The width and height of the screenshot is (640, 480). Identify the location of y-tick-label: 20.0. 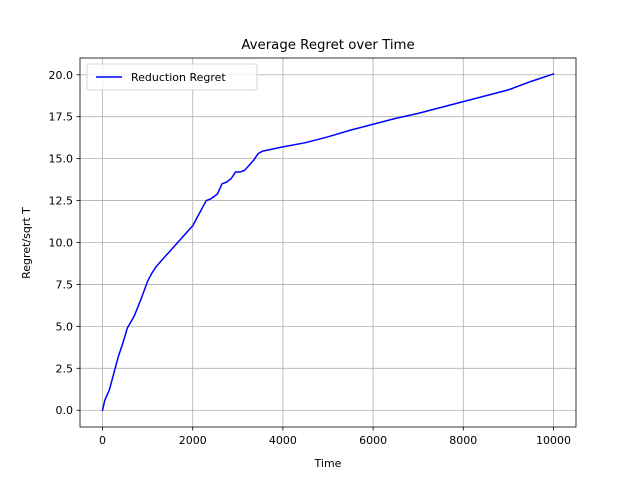
(61, 75).